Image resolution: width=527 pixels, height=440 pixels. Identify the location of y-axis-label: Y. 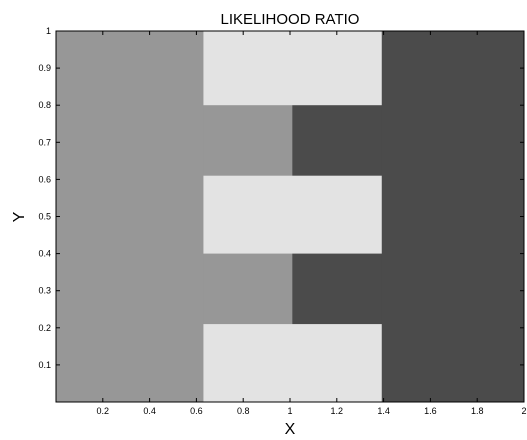
(19, 216).